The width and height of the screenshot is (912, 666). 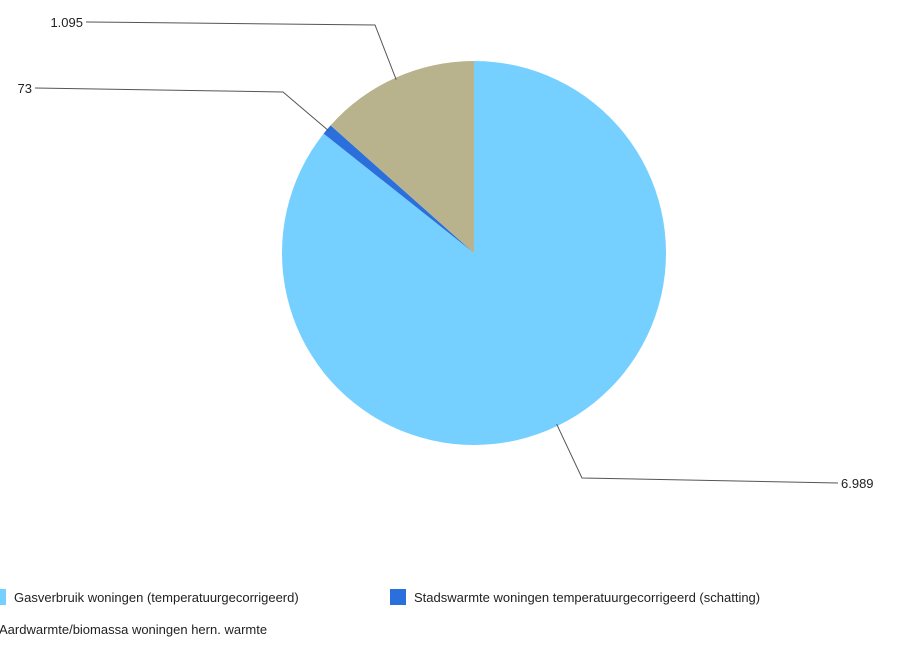 What do you see at coordinates (857, 483) in the screenshot?
I see `data-label-slice-1: 6.989` at bounding box center [857, 483].